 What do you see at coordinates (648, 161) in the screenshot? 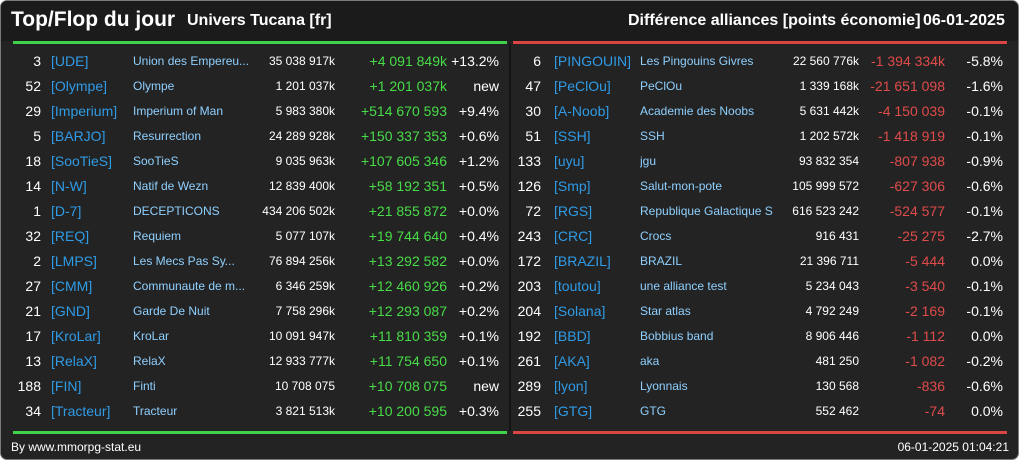
I see `alliance-name: jgu` at bounding box center [648, 161].